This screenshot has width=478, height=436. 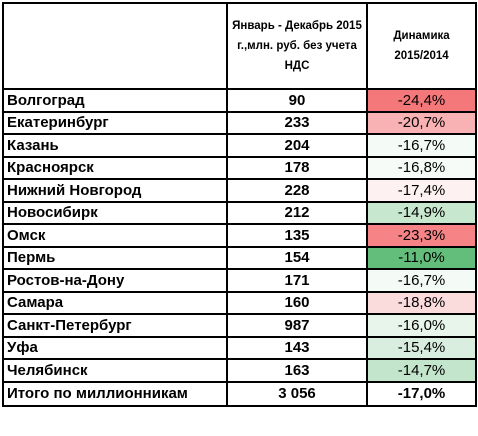 I want to click on table-row: Екатеринбург 233 -20,7%, so click(x=239, y=122).